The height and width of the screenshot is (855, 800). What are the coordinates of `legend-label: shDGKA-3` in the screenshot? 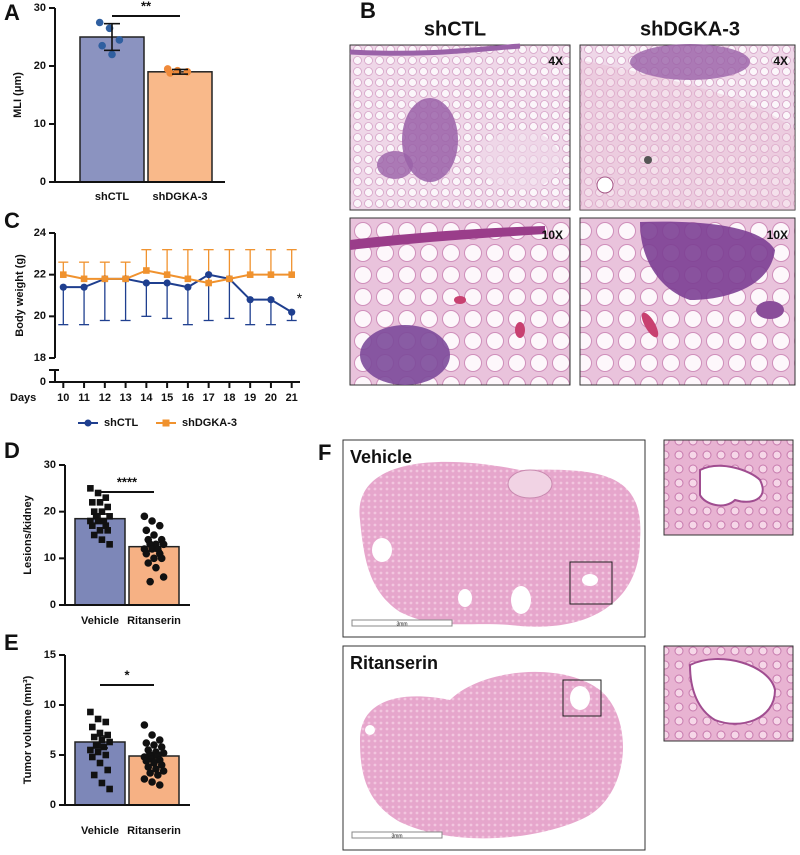 It's located at (209, 423).